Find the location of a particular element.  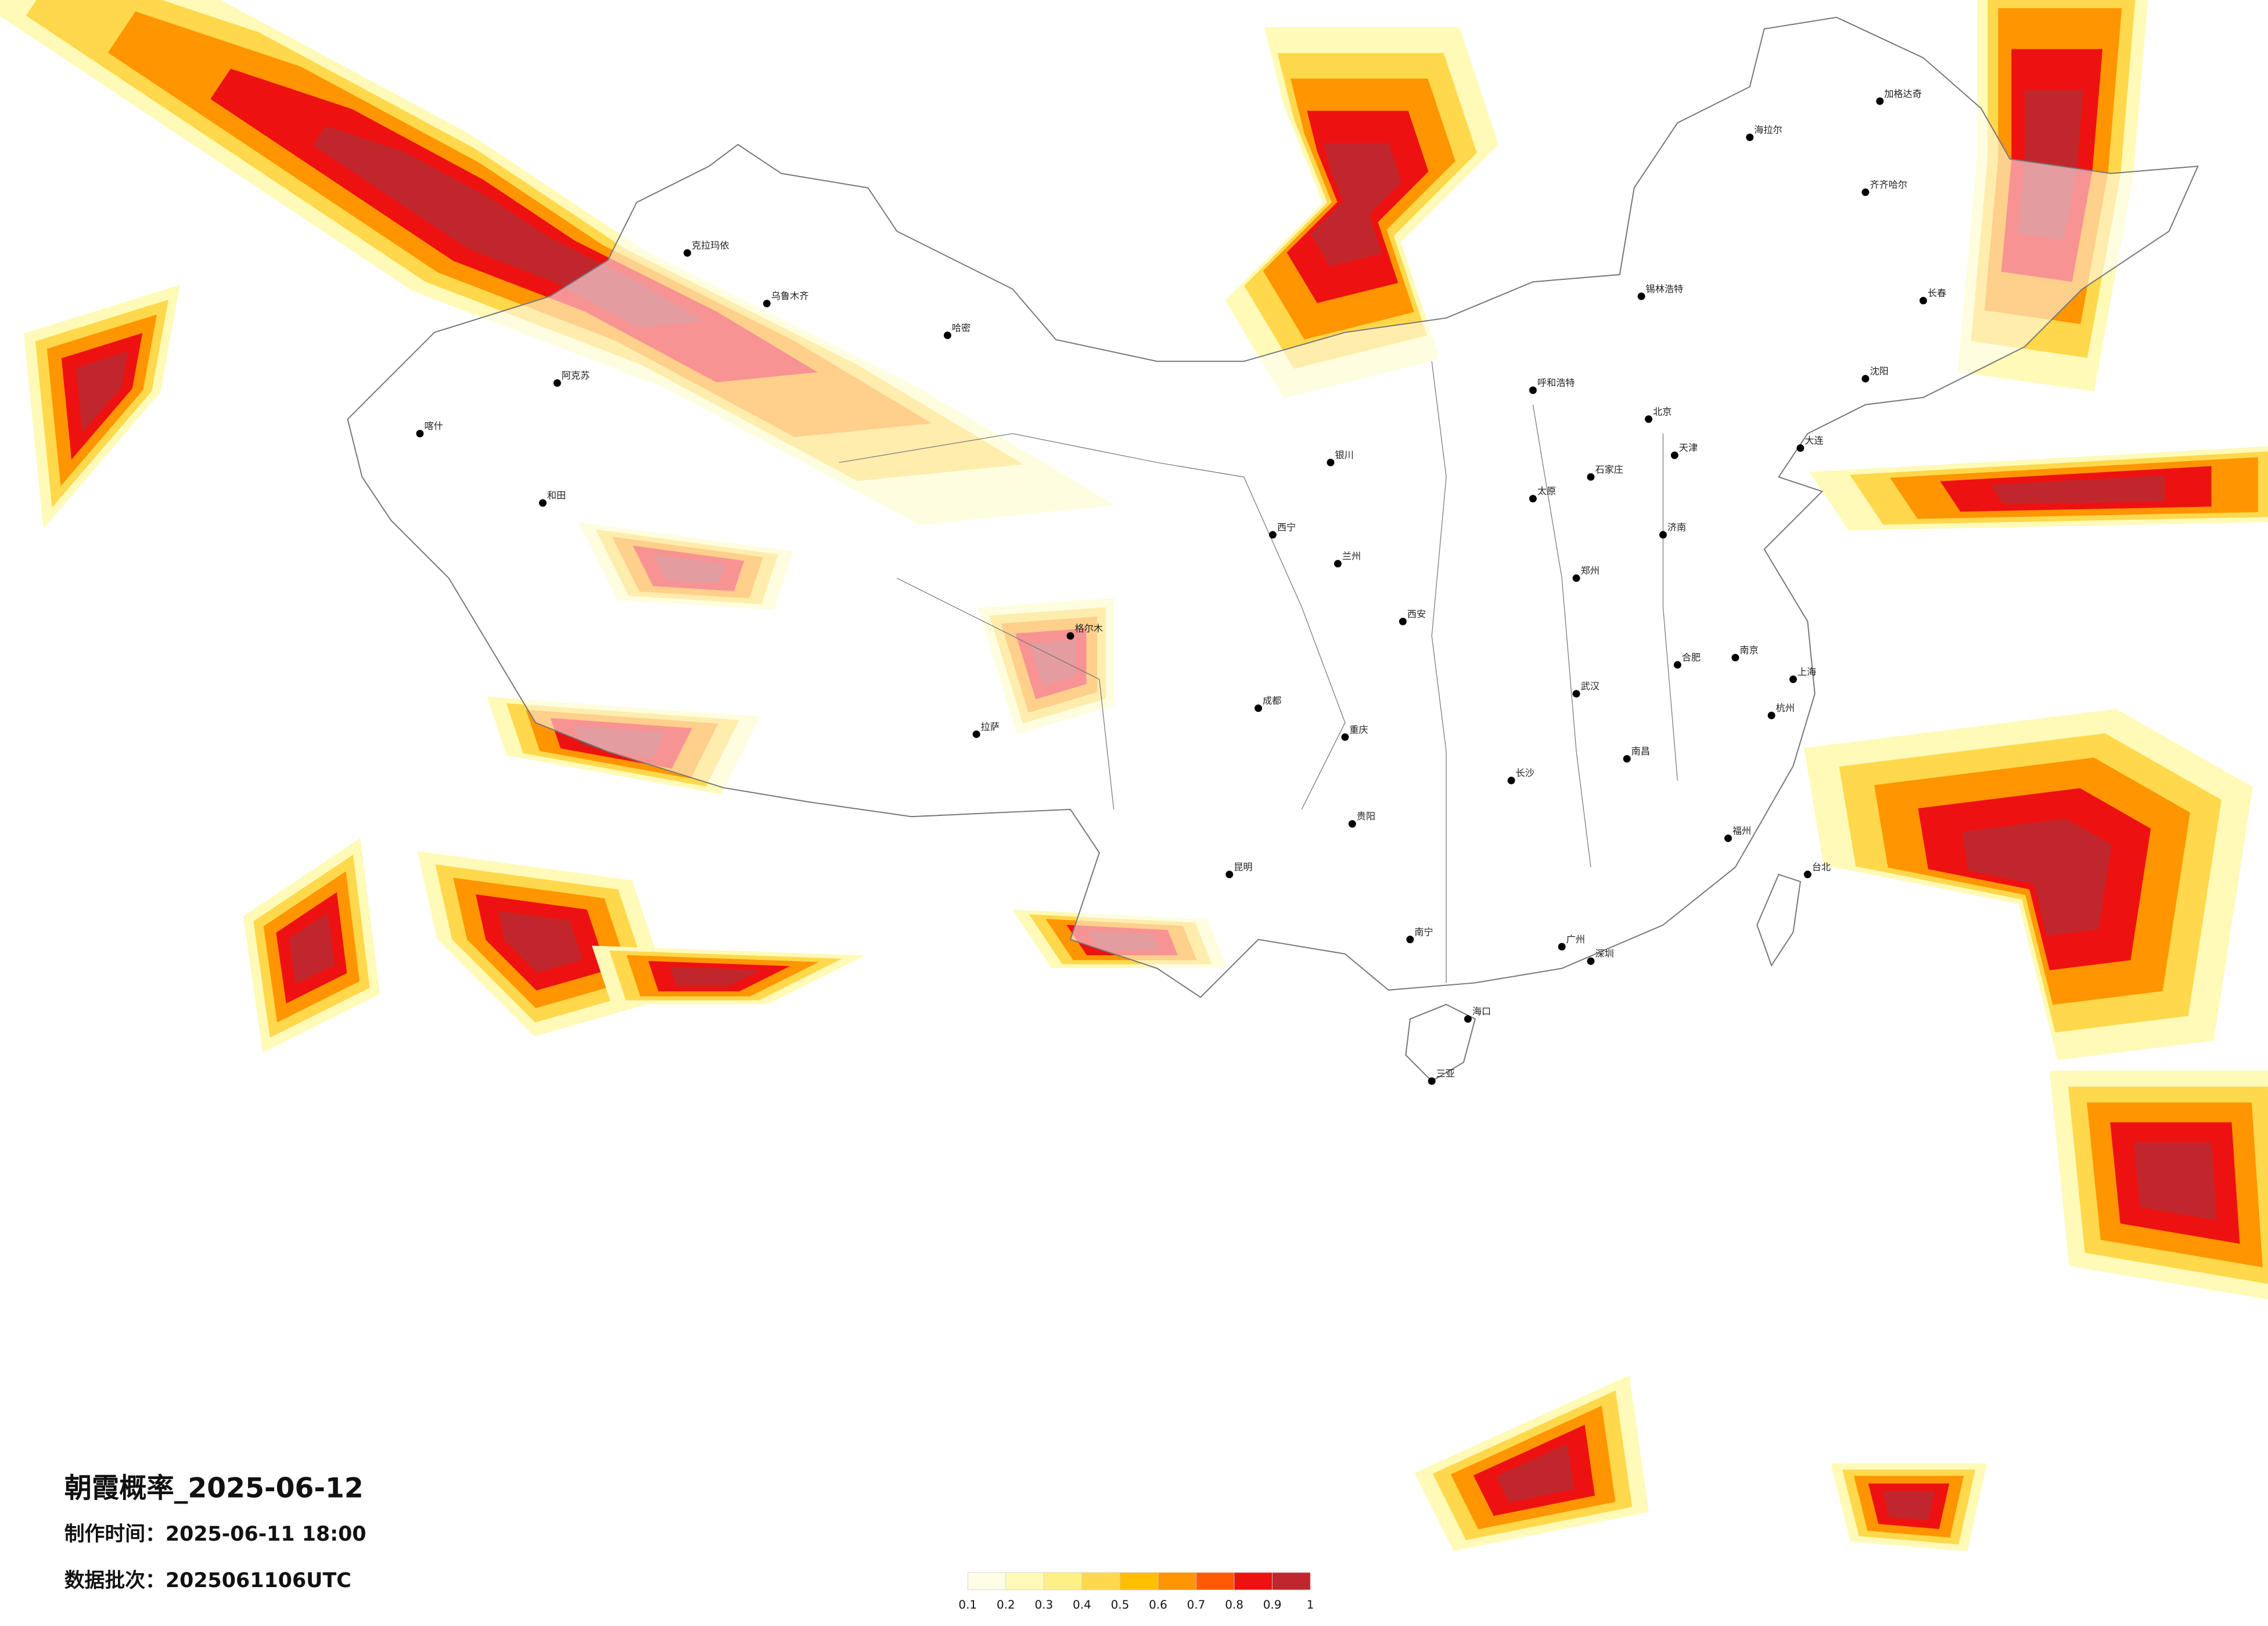

city-label: 郑州 is located at coordinates (1590, 570).